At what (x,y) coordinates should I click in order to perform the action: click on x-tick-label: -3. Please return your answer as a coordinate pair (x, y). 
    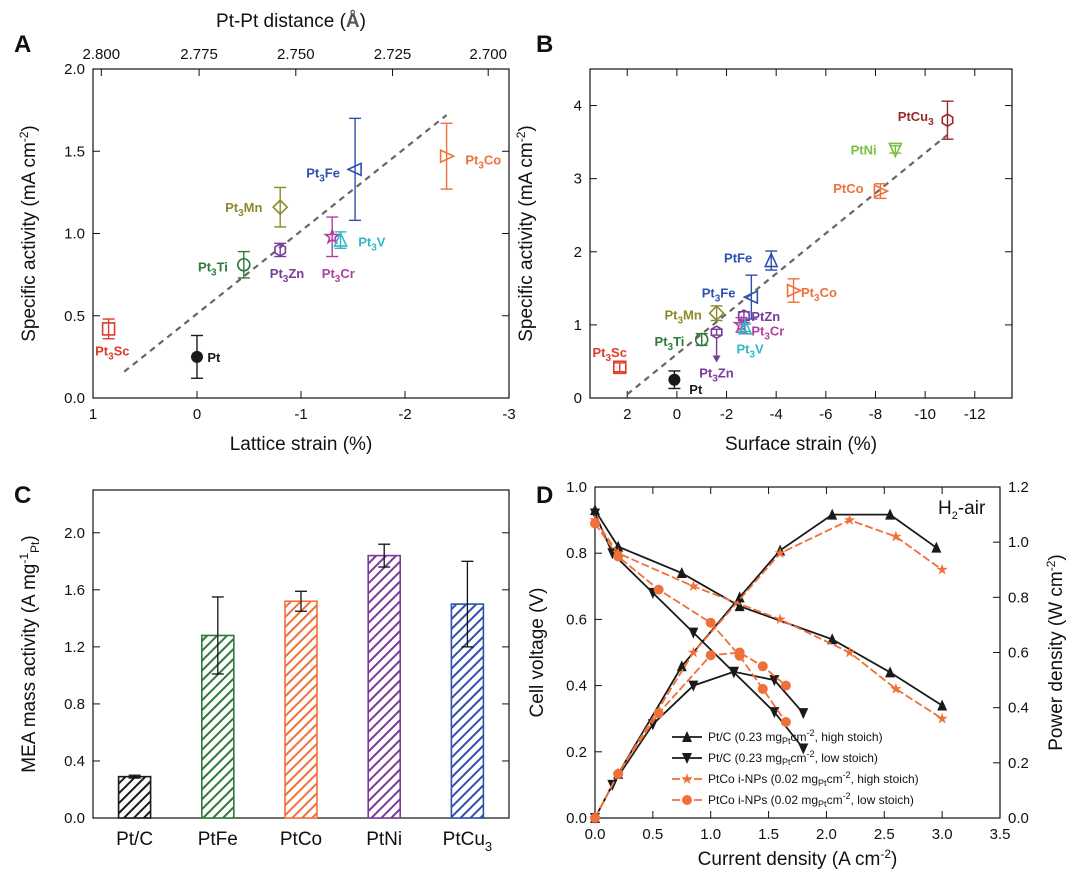
    Looking at the image, I should click on (508, 414).